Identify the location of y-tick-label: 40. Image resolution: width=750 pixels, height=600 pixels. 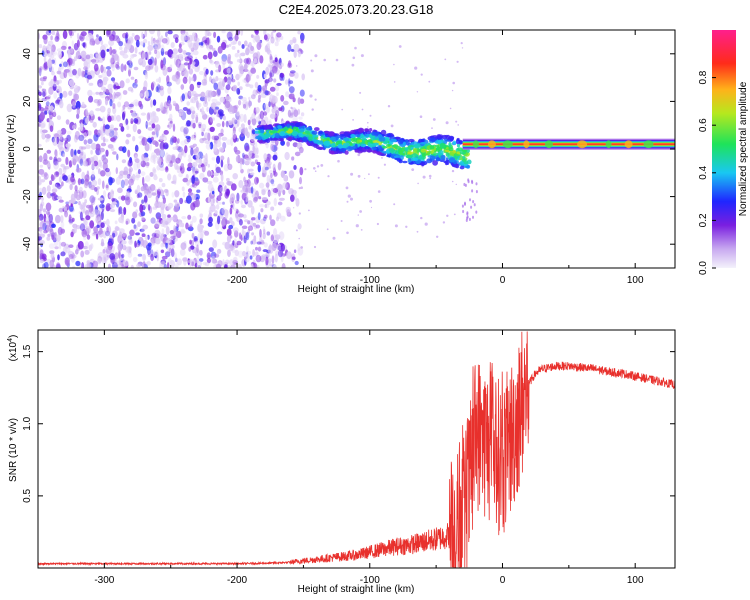
(27, 54).